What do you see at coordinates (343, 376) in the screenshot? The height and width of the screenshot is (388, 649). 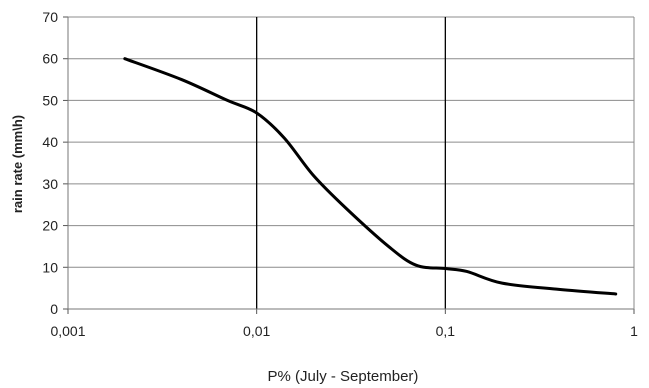 I see `x-axis-title: P% (July - September)` at bounding box center [343, 376].